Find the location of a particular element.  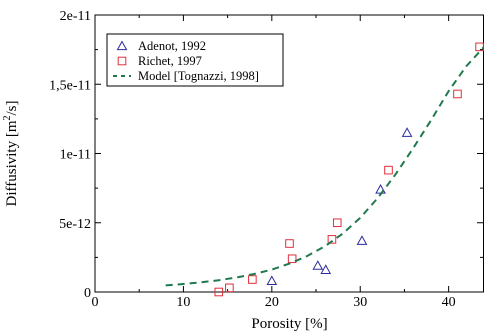

legend-square-swatch is located at coordinates (122, 61).